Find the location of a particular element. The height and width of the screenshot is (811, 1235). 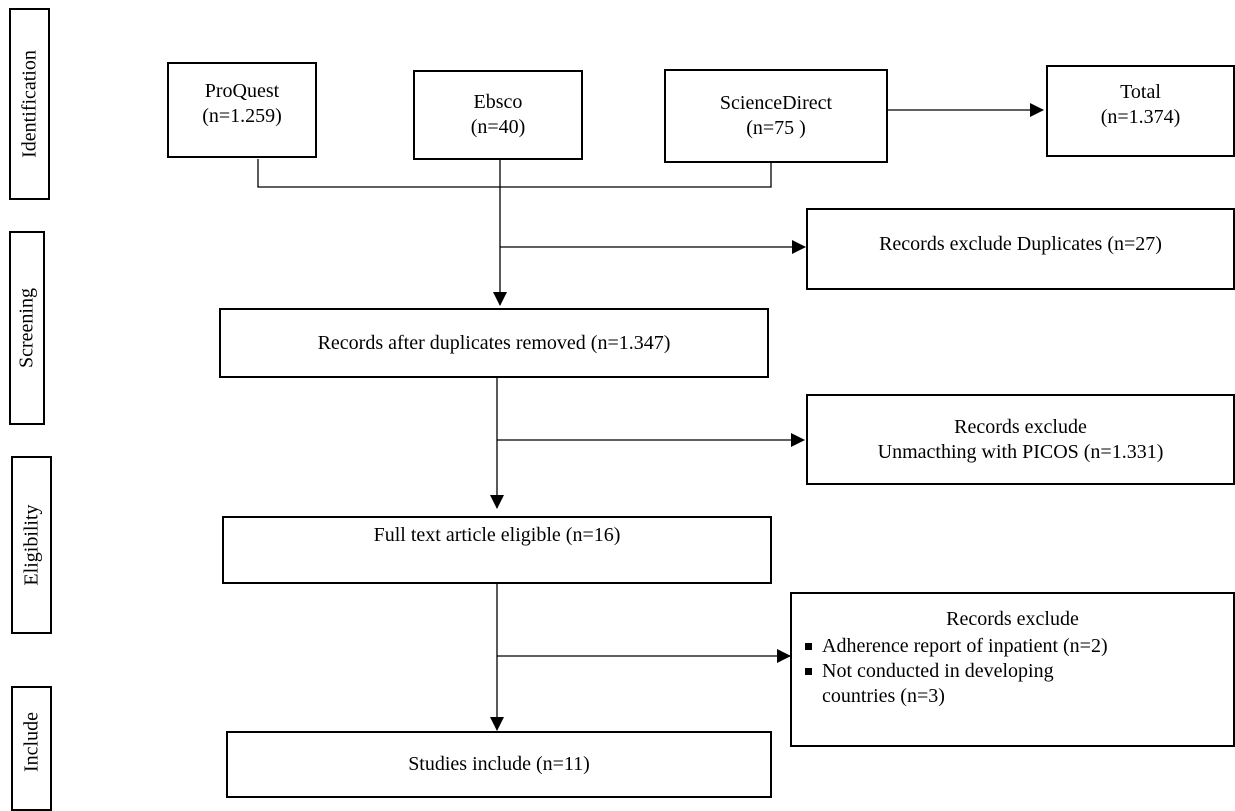

phase-screening: Screening is located at coordinates (27, 328).